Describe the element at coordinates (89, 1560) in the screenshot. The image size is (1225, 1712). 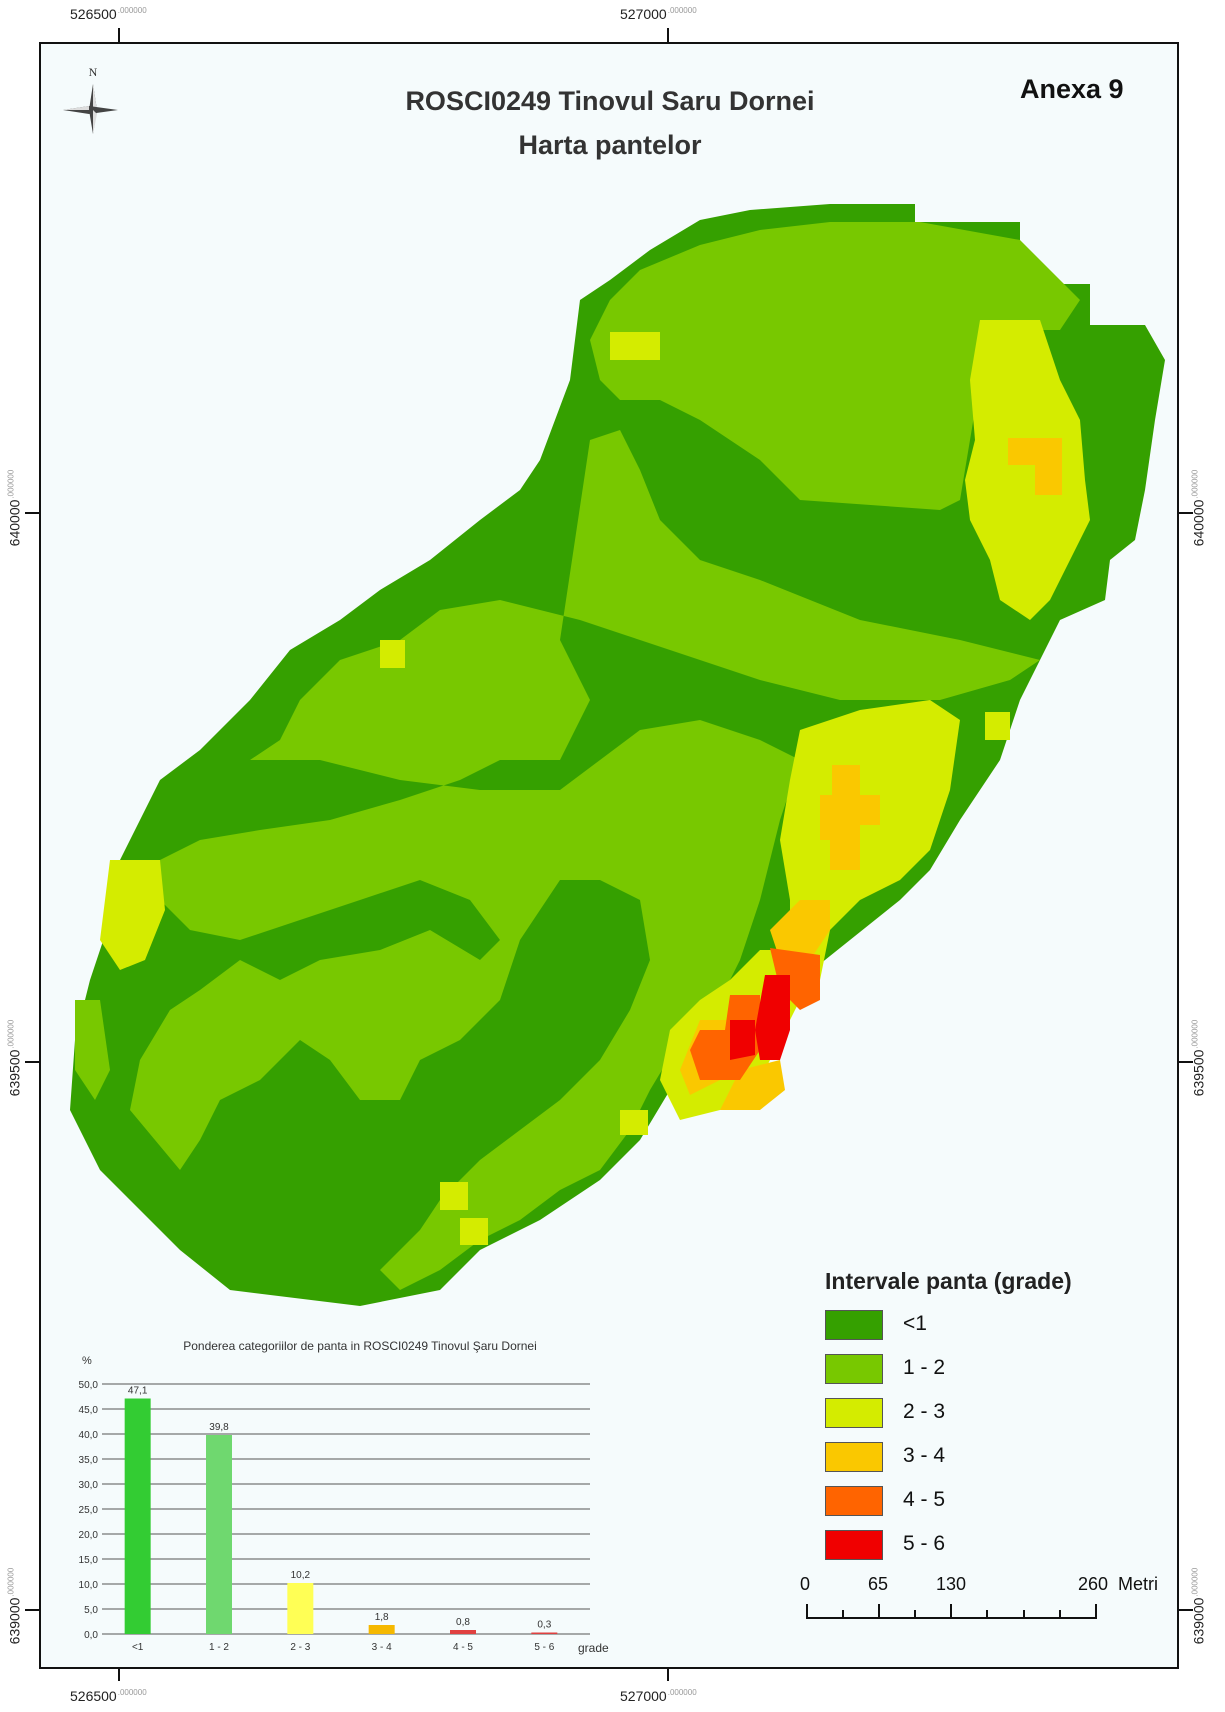
I see `chart-ytick-label: 15,0` at that location.